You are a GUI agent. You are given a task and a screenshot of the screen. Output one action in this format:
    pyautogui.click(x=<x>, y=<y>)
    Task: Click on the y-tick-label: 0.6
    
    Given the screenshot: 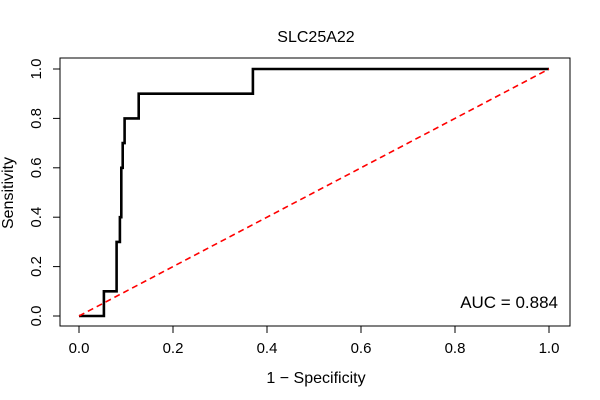 What is the action you would take?
    pyautogui.click(x=36, y=167)
    